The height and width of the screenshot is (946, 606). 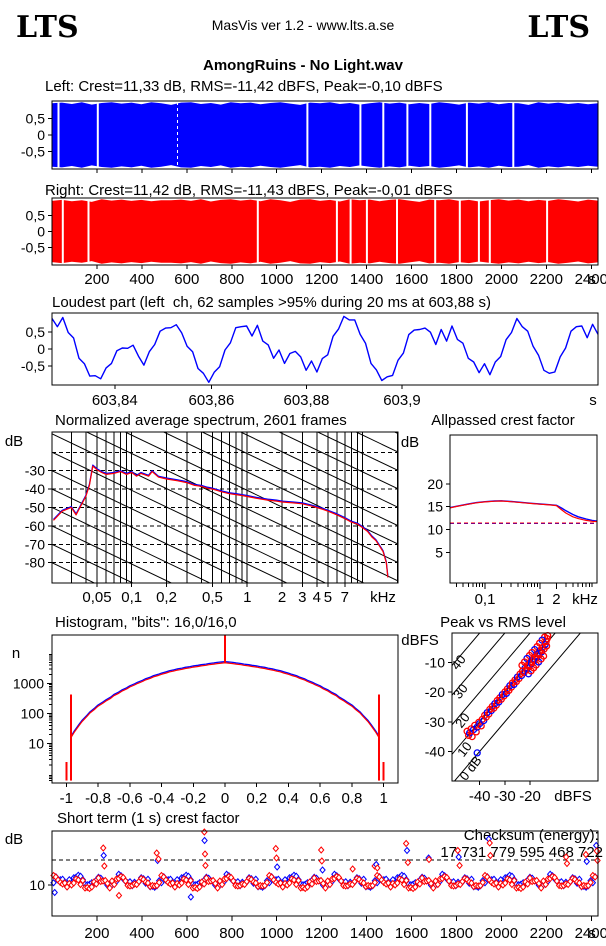 I want to click on svg-text: -0,8, so click(x=98, y=797).